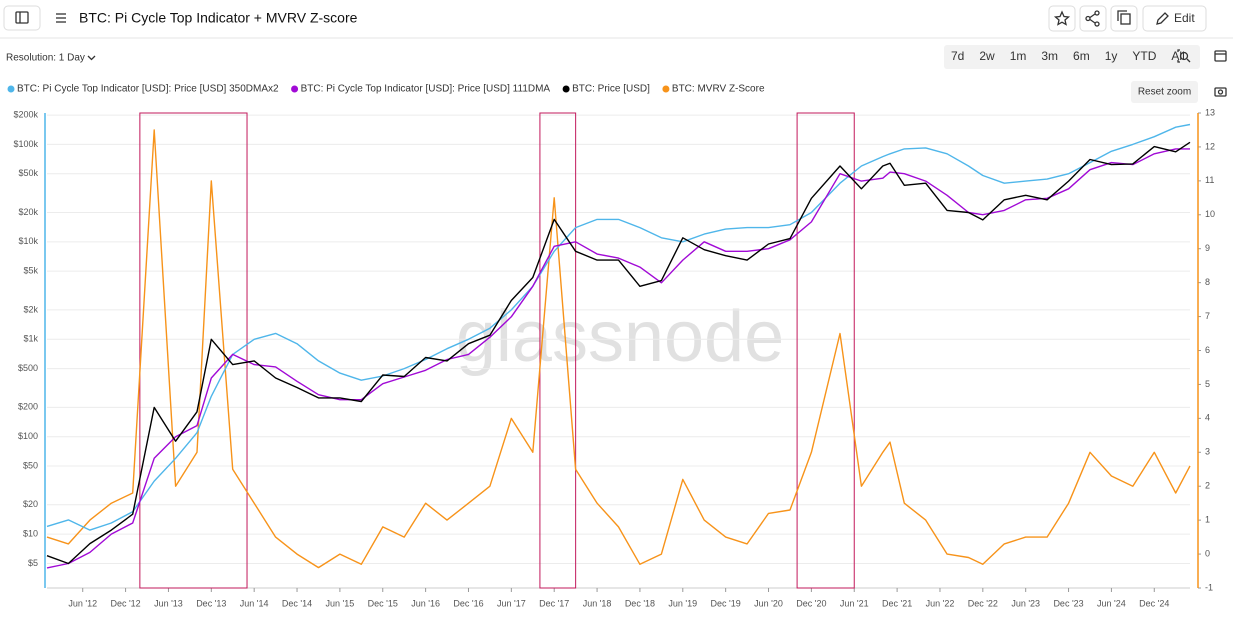  Describe the element at coordinates (33, 563) in the screenshot. I see `y-tick-label: $5` at that location.